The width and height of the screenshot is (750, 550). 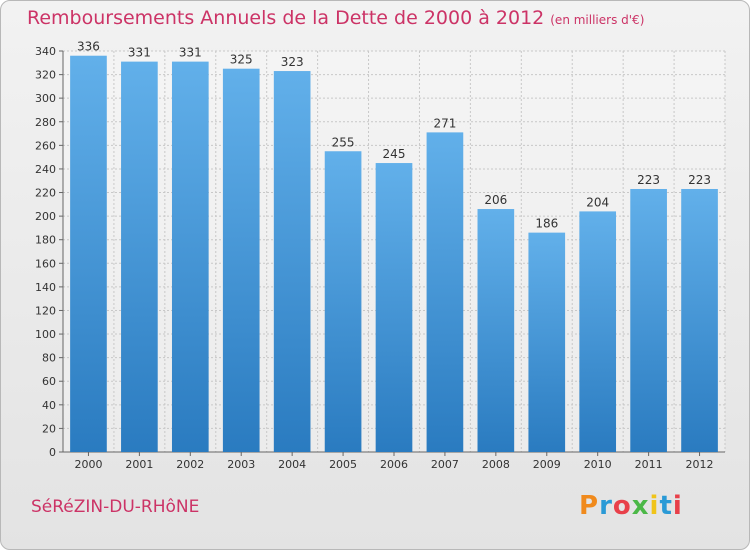 I want to click on y-tick-label: 140, so click(x=45, y=287).